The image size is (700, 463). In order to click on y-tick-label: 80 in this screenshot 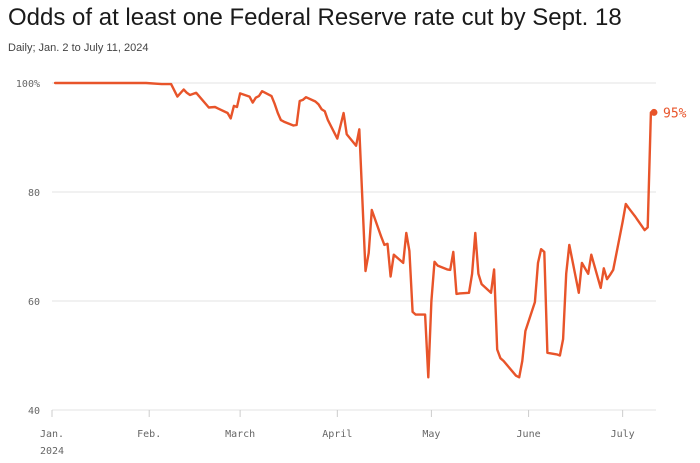, I will do `click(34, 193)`.